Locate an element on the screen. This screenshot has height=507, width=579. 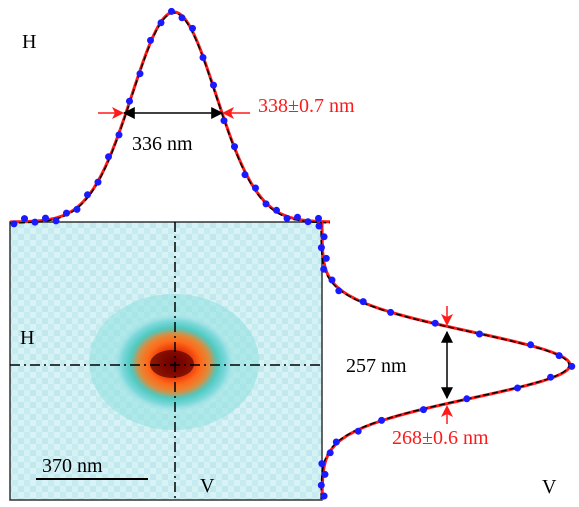
scale-bar-label: 370 nm is located at coordinates (72, 466).